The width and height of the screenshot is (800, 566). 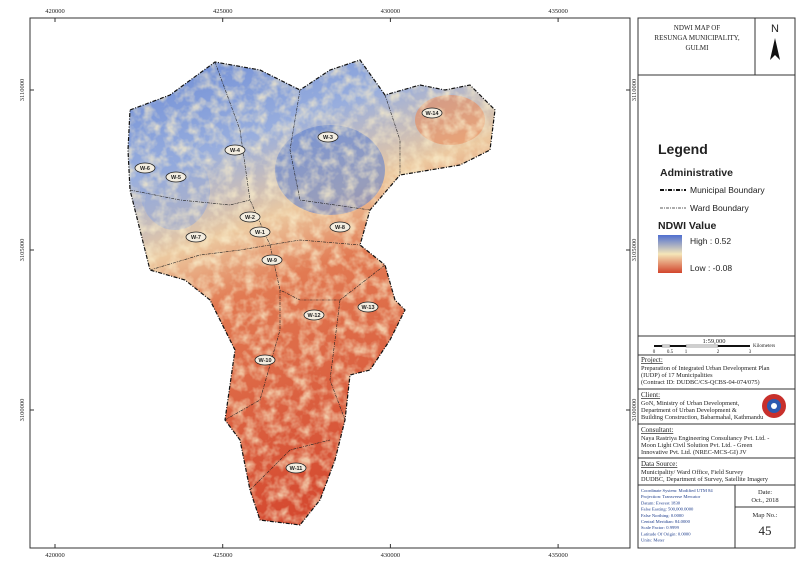 I want to click on coordinate-info: False Northing: 0.0000, so click(x=662, y=515).